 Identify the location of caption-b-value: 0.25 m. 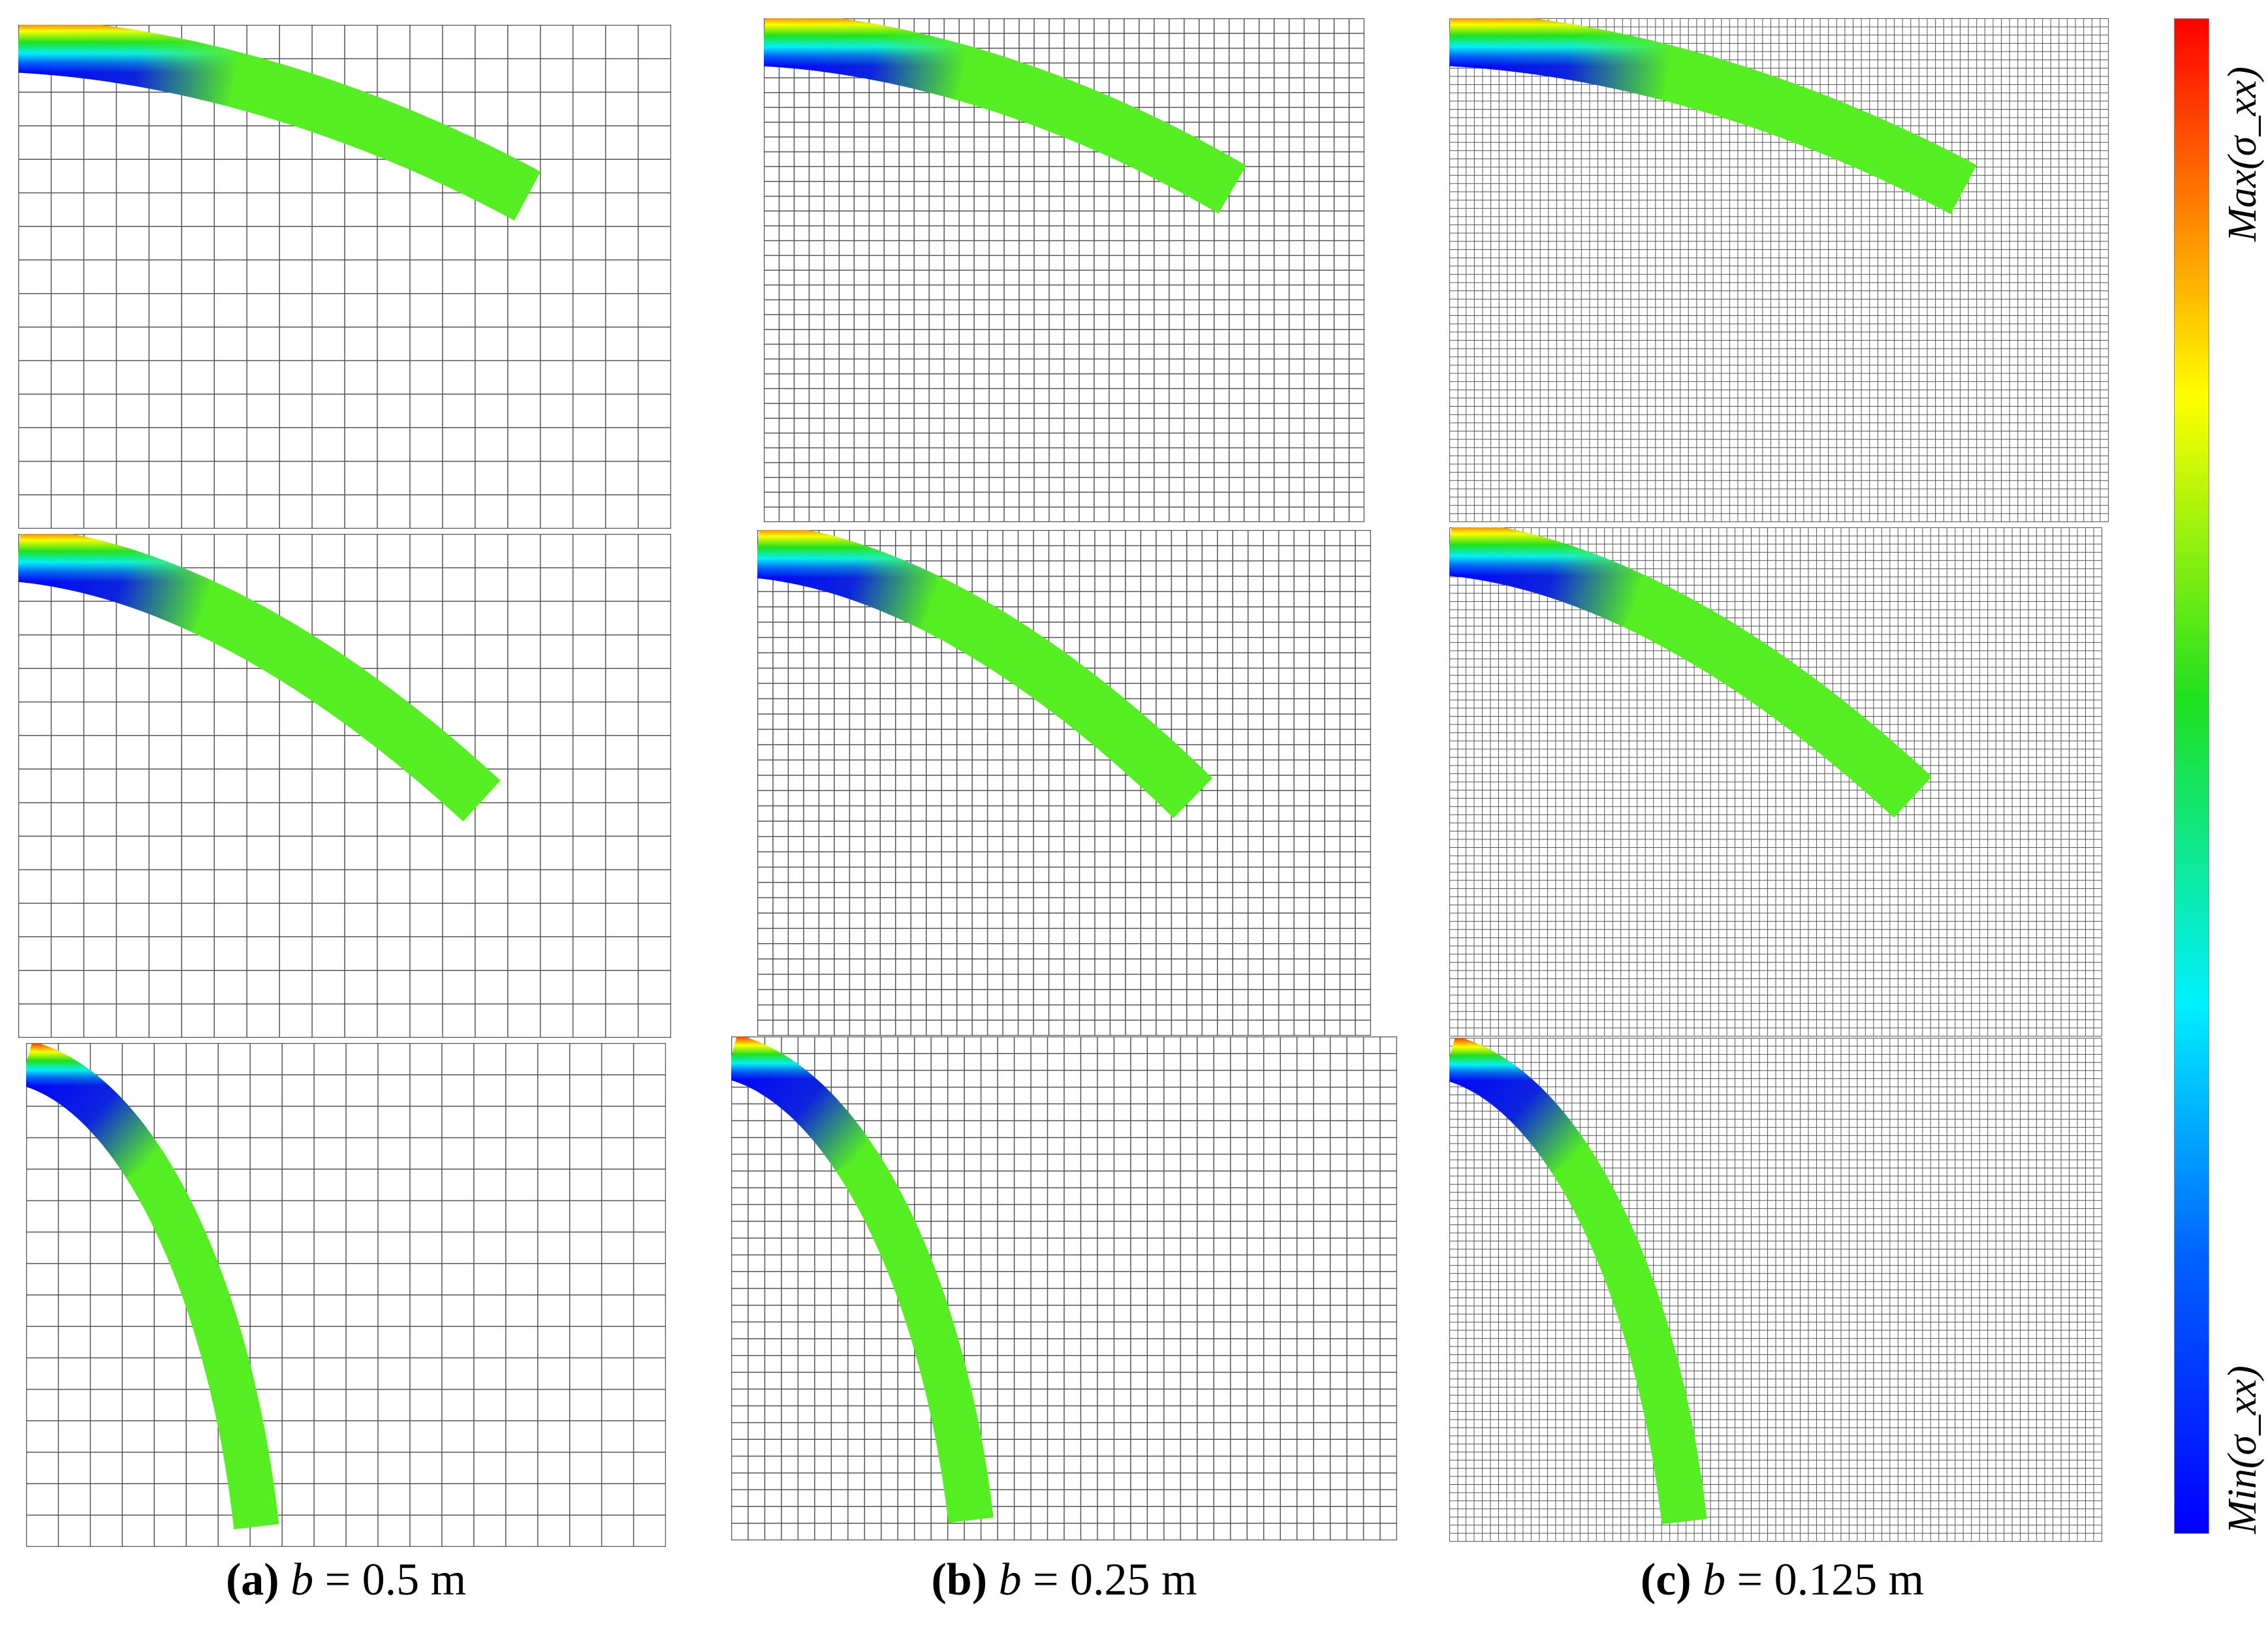
(1134, 1580).